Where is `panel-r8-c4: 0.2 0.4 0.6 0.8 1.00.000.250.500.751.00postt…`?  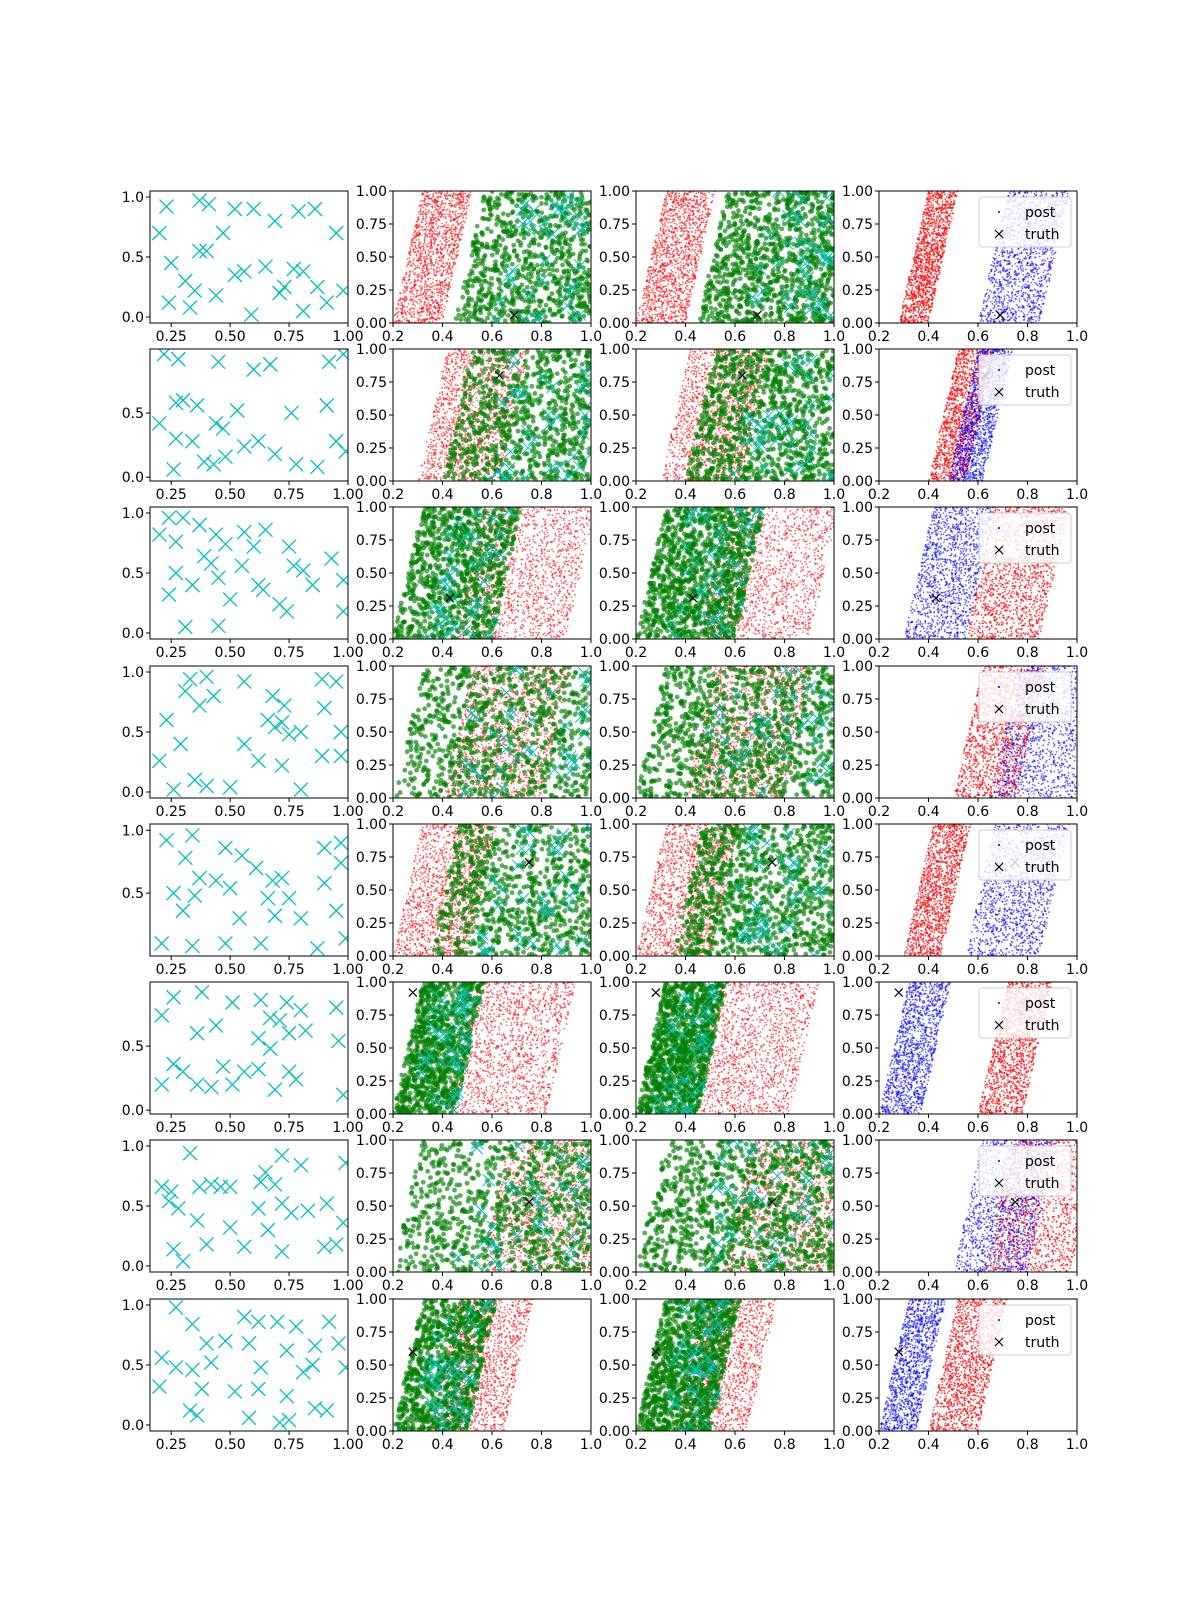 panel-r8-c4: 0.2 0.4 0.6 0.8 1.00.000.250.500.751.00postt… is located at coordinates (965, 1372).